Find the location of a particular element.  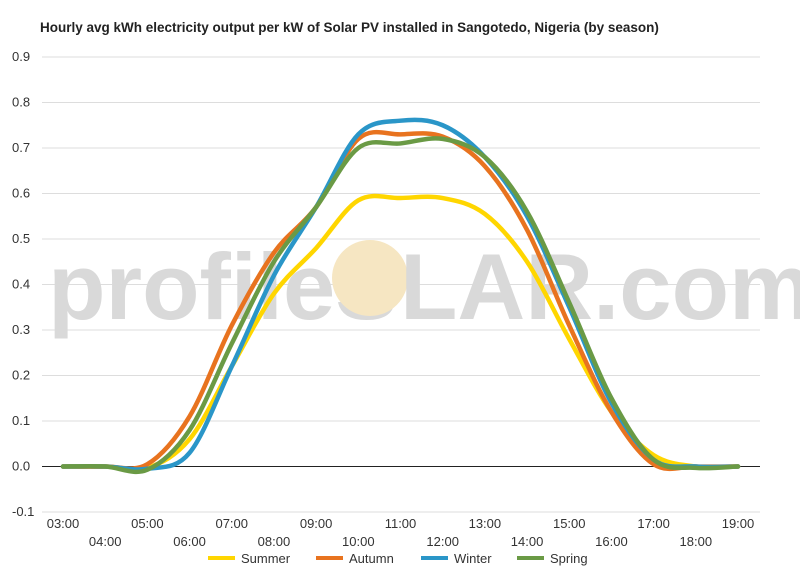

x-tick-label: 17:00 is located at coordinates (653, 523).